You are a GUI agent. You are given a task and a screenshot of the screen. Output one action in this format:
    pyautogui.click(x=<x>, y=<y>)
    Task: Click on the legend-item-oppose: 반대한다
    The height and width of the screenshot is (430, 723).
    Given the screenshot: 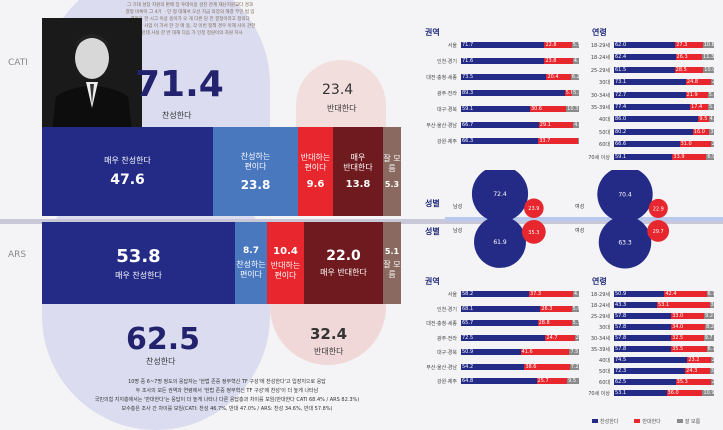 What is the action you would take?
    pyautogui.click(x=647, y=421)
    